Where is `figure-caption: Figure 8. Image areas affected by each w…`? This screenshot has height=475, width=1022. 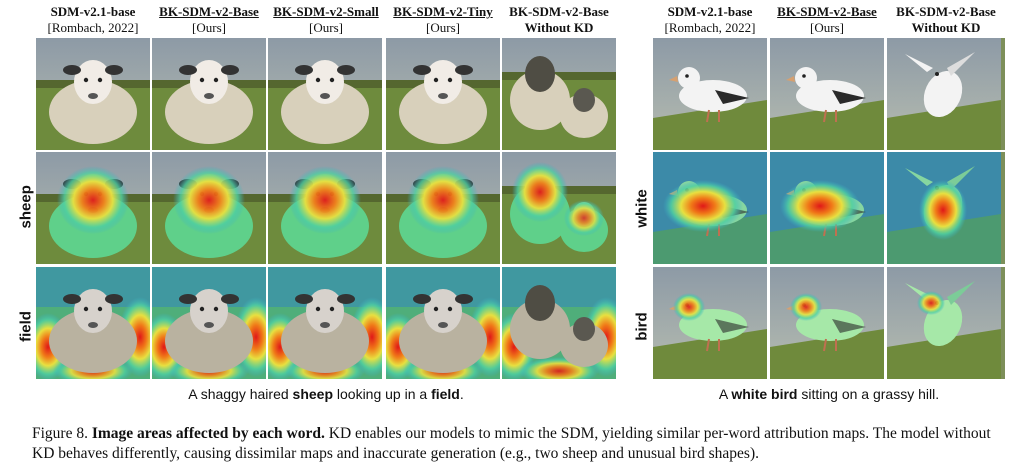
figure-caption: Figure 8. Image areas affected by each w… is located at coordinates (512, 444).